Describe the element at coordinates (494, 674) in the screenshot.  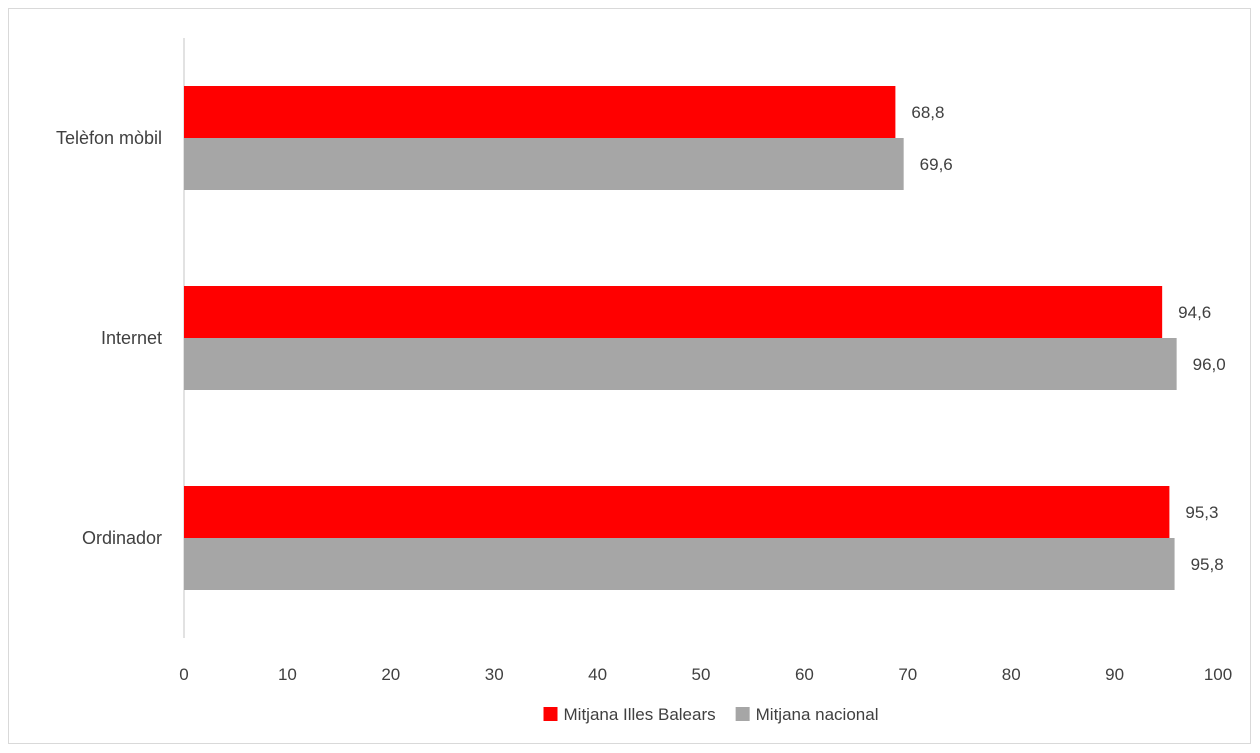
I see `x-tick-label: 30` at that location.